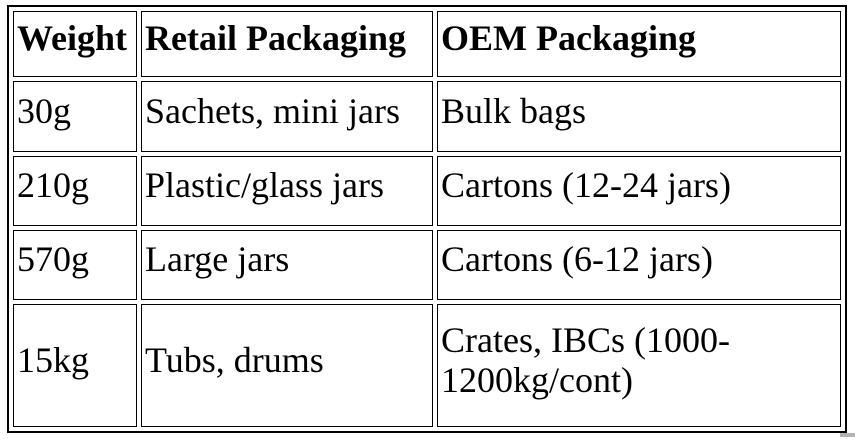 This screenshot has height=439, width=855. What do you see at coordinates (287, 265) in the screenshot?
I see `cell-retail-packaging: Large jars` at bounding box center [287, 265].